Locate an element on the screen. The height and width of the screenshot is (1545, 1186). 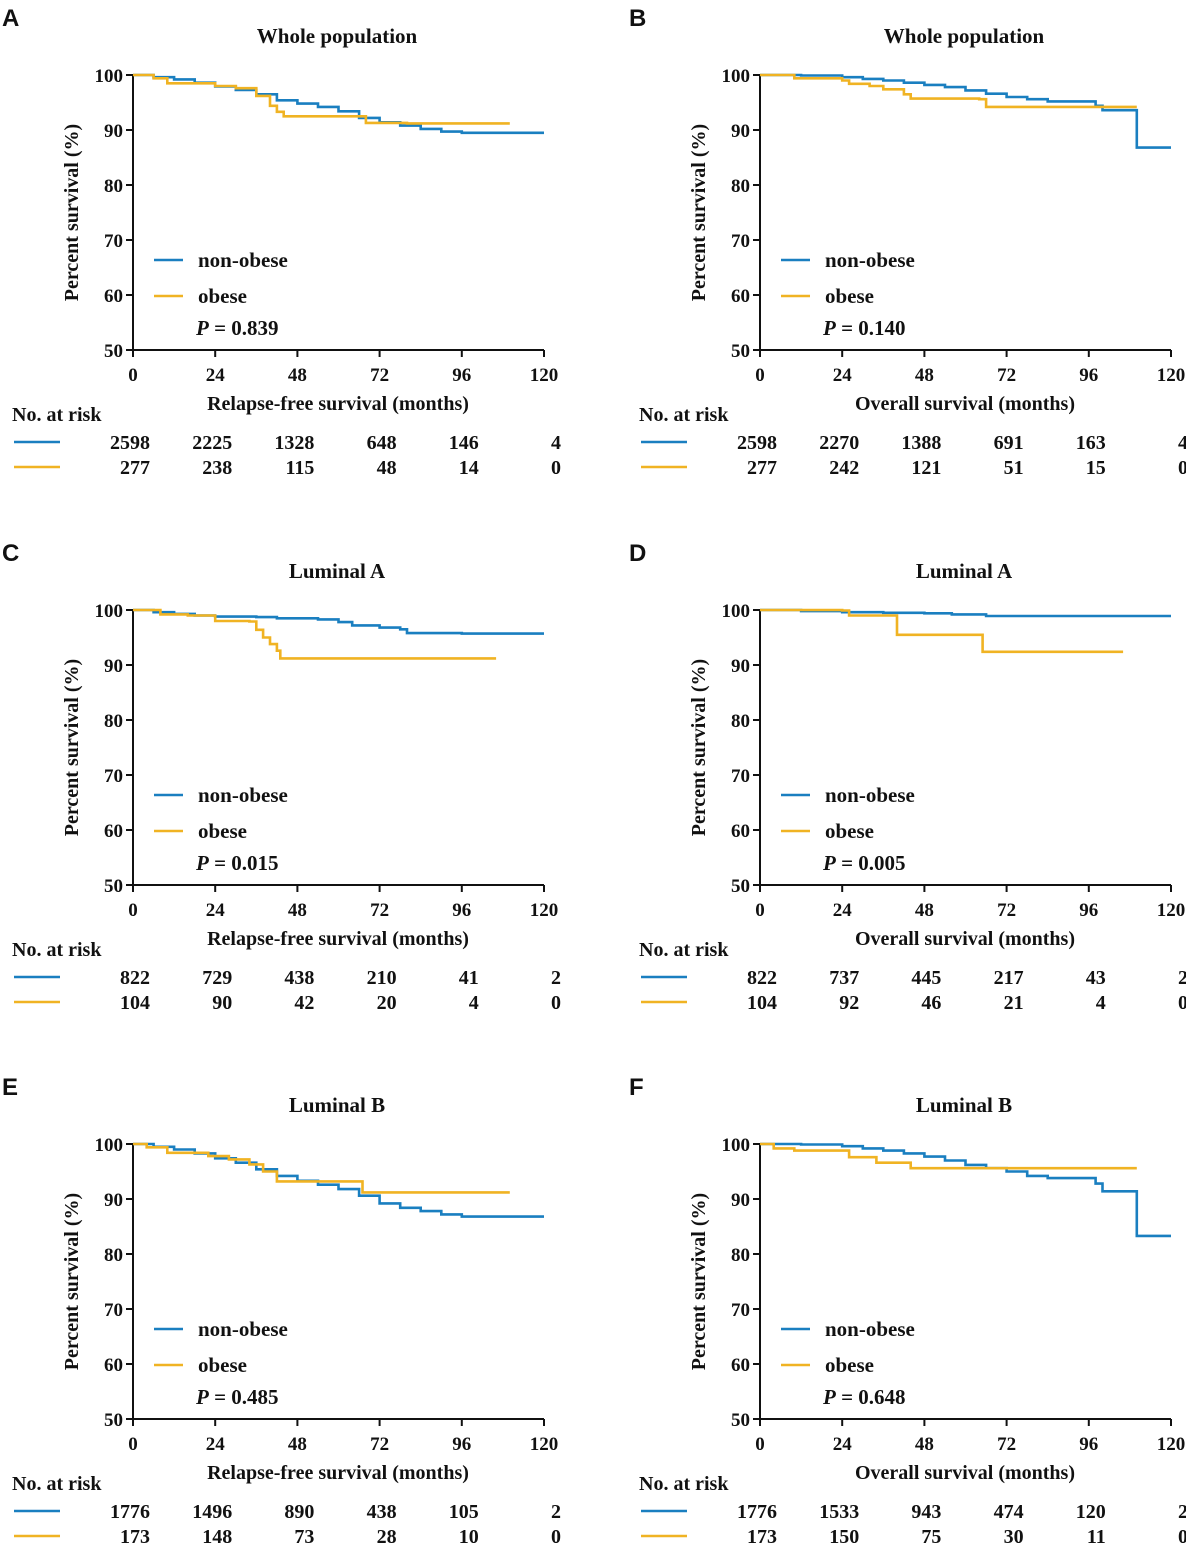
risk-count-obese: 46 is located at coordinates (931, 1003).